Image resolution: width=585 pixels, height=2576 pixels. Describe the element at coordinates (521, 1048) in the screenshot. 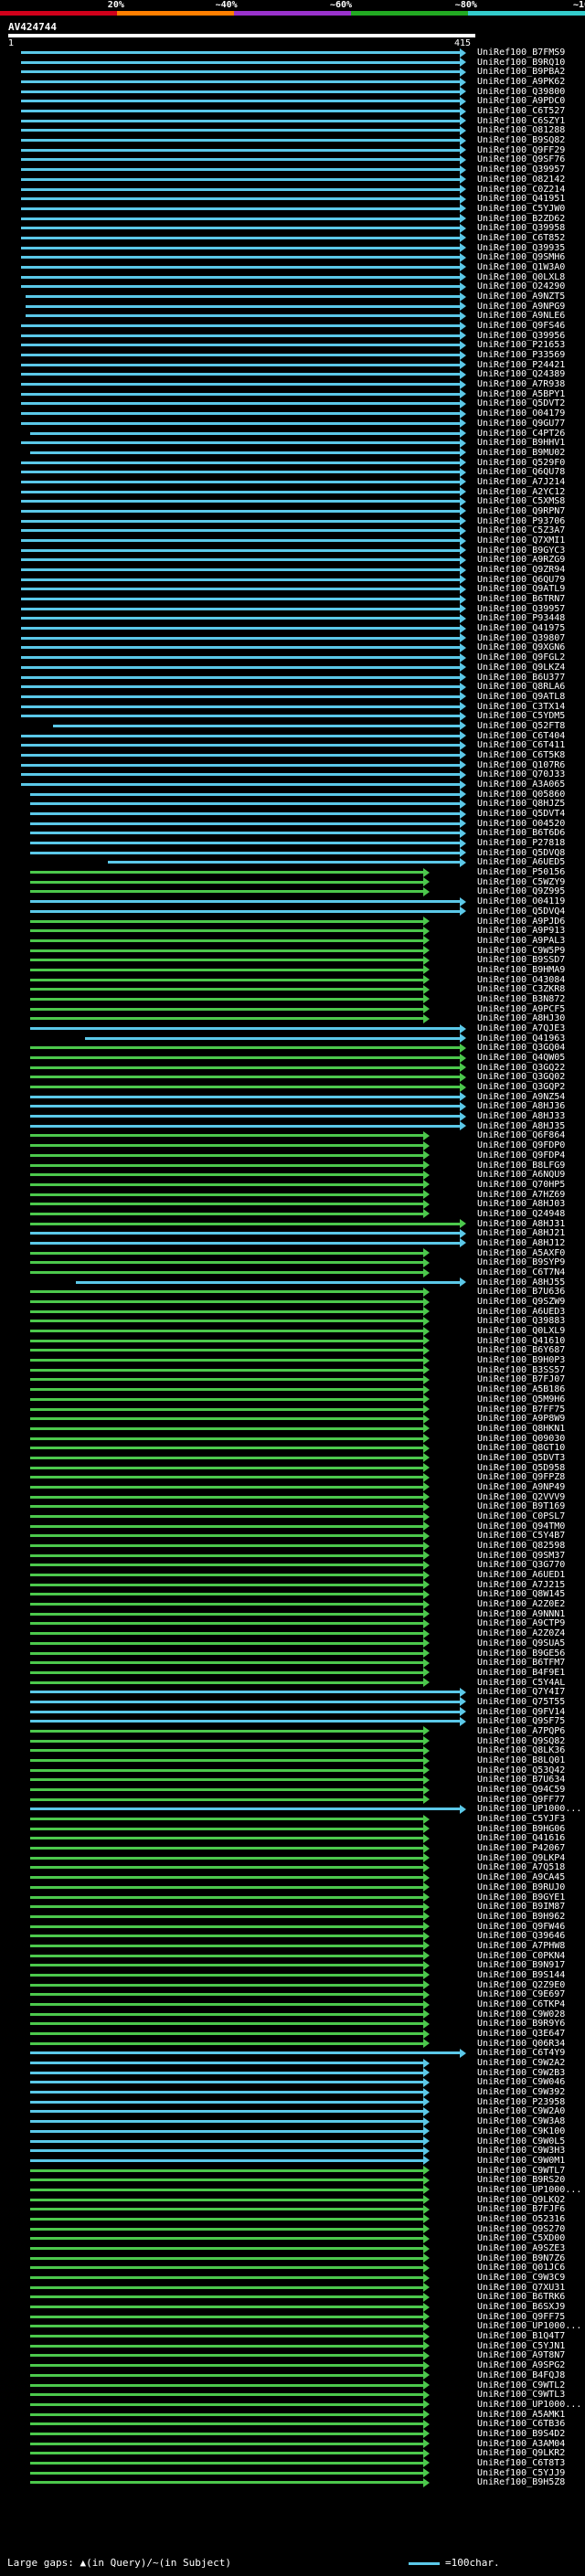

I see `hit-link: UniRef100_Q3GQ04` at that location.